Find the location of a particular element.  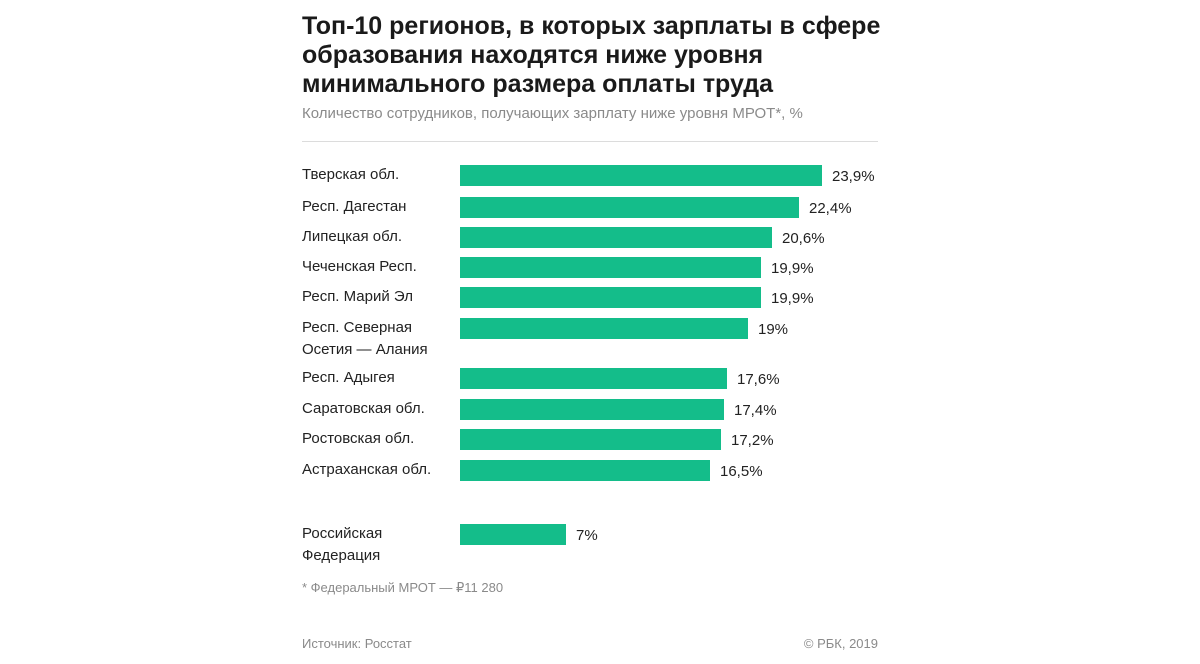

data-label: 23,9% is located at coordinates (853, 176).